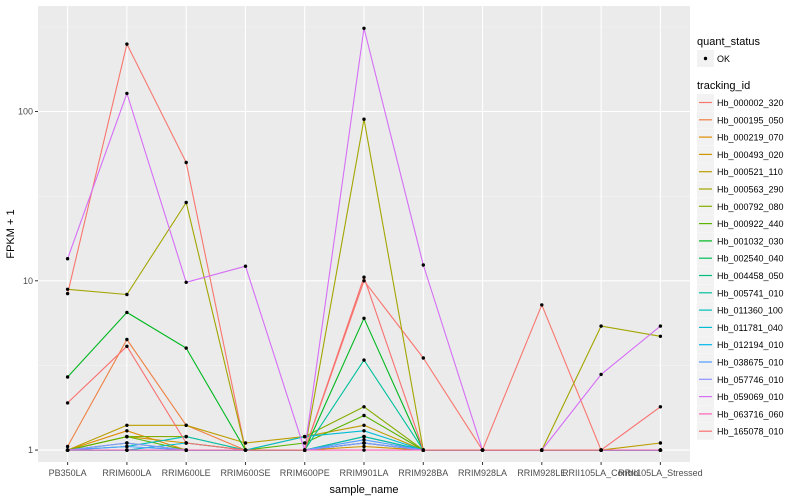 The width and height of the screenshot is (800, 500). What do you see at coordinates (750, 432) in the screenshot?
I see `legend-color-label: Hb_165078_010` at bounding box center [750, 432].